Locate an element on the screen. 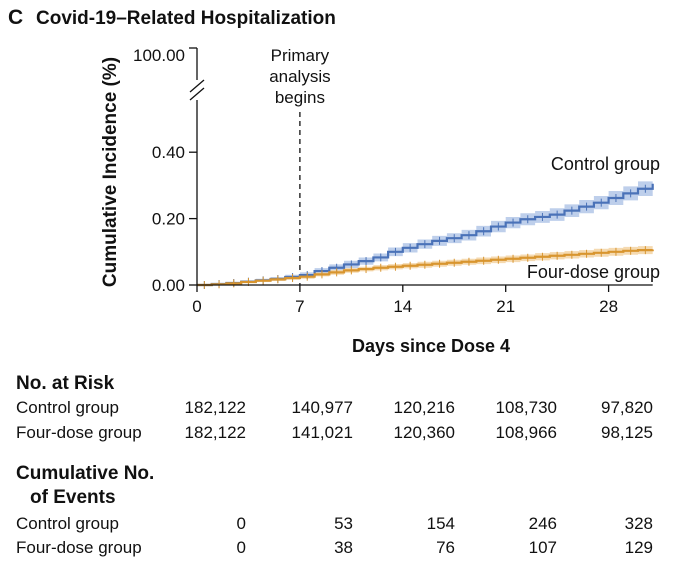  table-cell: 108,730 is located at coordinates (526, 407).